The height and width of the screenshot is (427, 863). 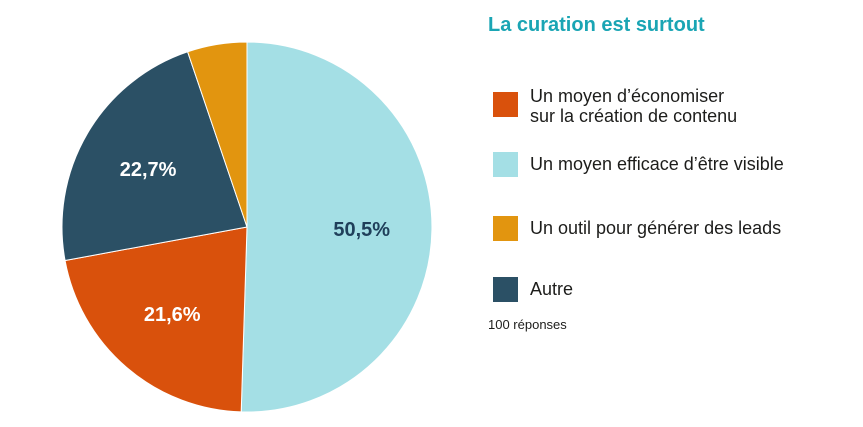 What do you see at coordinates (527, 324) in the screenshot?
I see `response-count: 100 réponses` at bounding box center [527, 324].